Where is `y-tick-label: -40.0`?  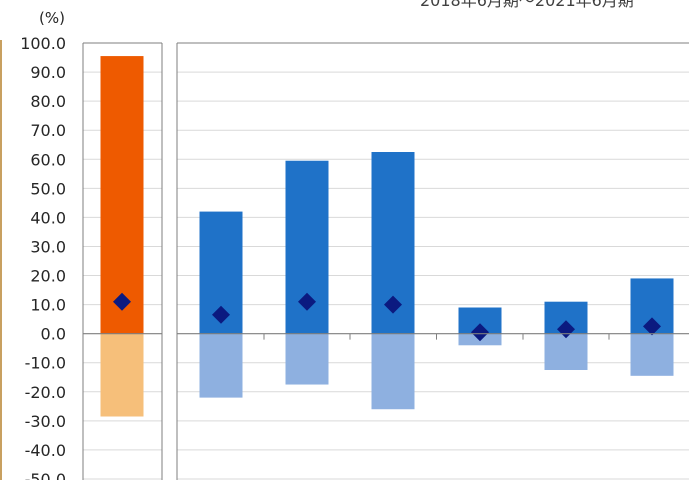 y-tick-label: -40.0 is located at coordinates (45, 450).